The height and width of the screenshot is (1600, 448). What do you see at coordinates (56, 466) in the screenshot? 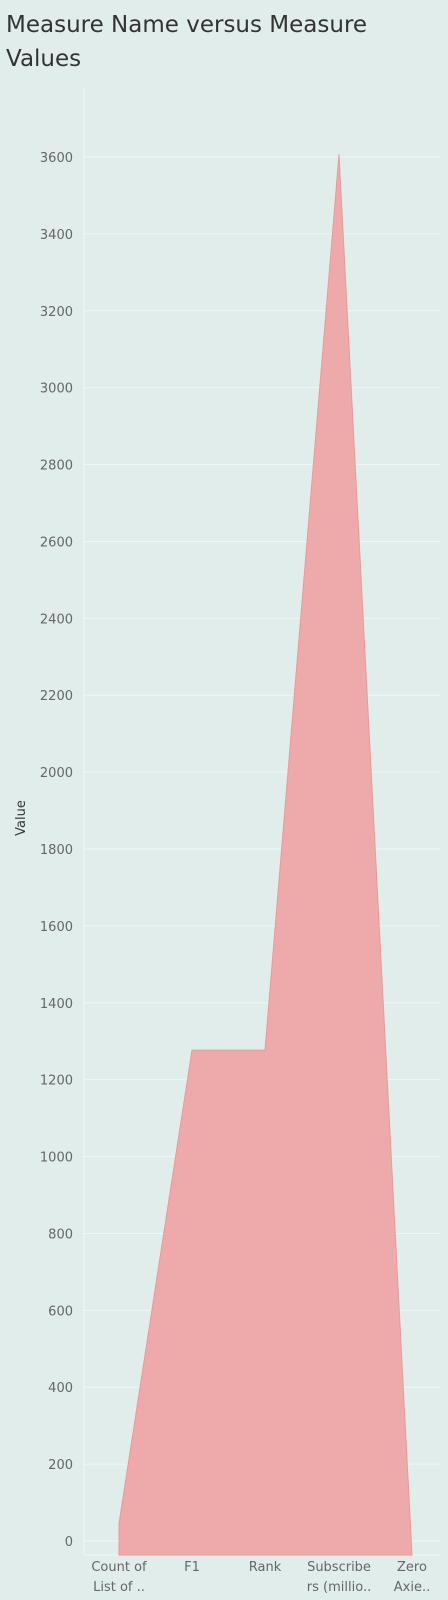
I see `y-tick-label: 2800` at bounding box center [56, 466].